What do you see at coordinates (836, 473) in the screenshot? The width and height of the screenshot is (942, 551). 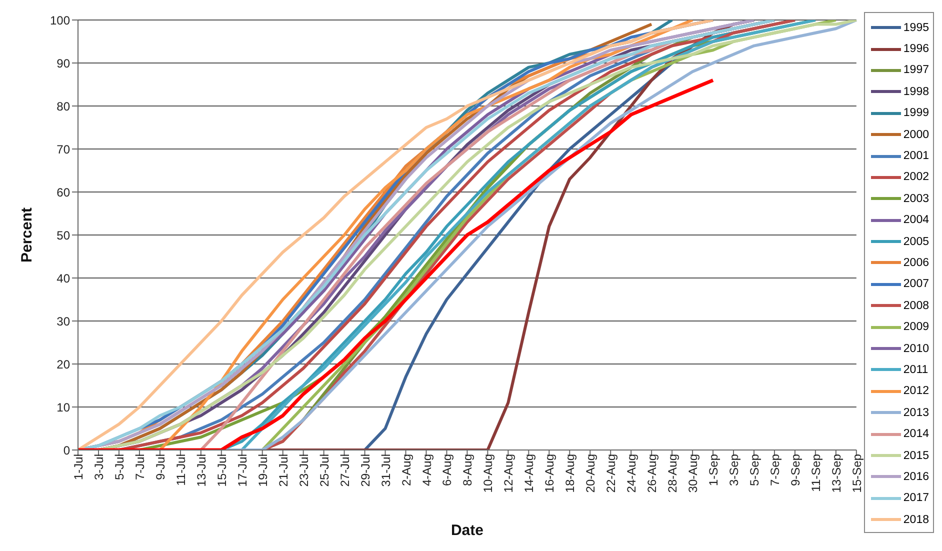 I see `x-tick-label: 13-Sep` at bounding box center [836, 473].